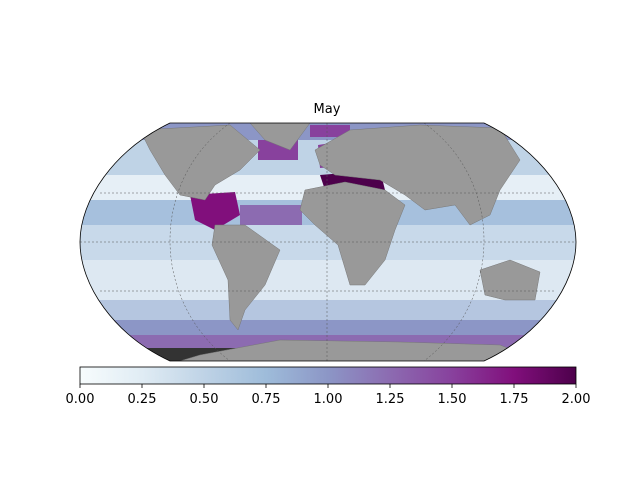  I want to click on map-title: May, so click(327, 109).